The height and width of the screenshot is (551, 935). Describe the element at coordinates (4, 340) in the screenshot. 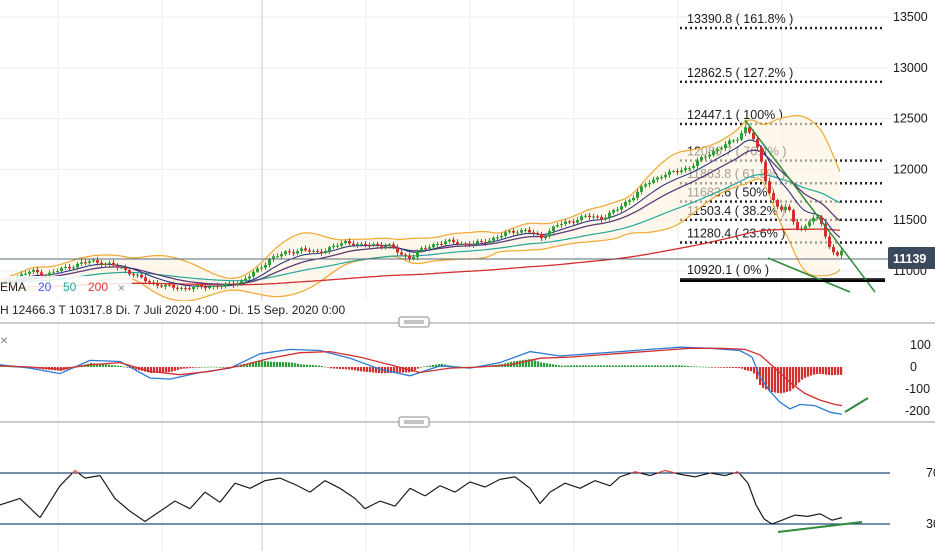

I see `close-macd-icon: ×` at that location.